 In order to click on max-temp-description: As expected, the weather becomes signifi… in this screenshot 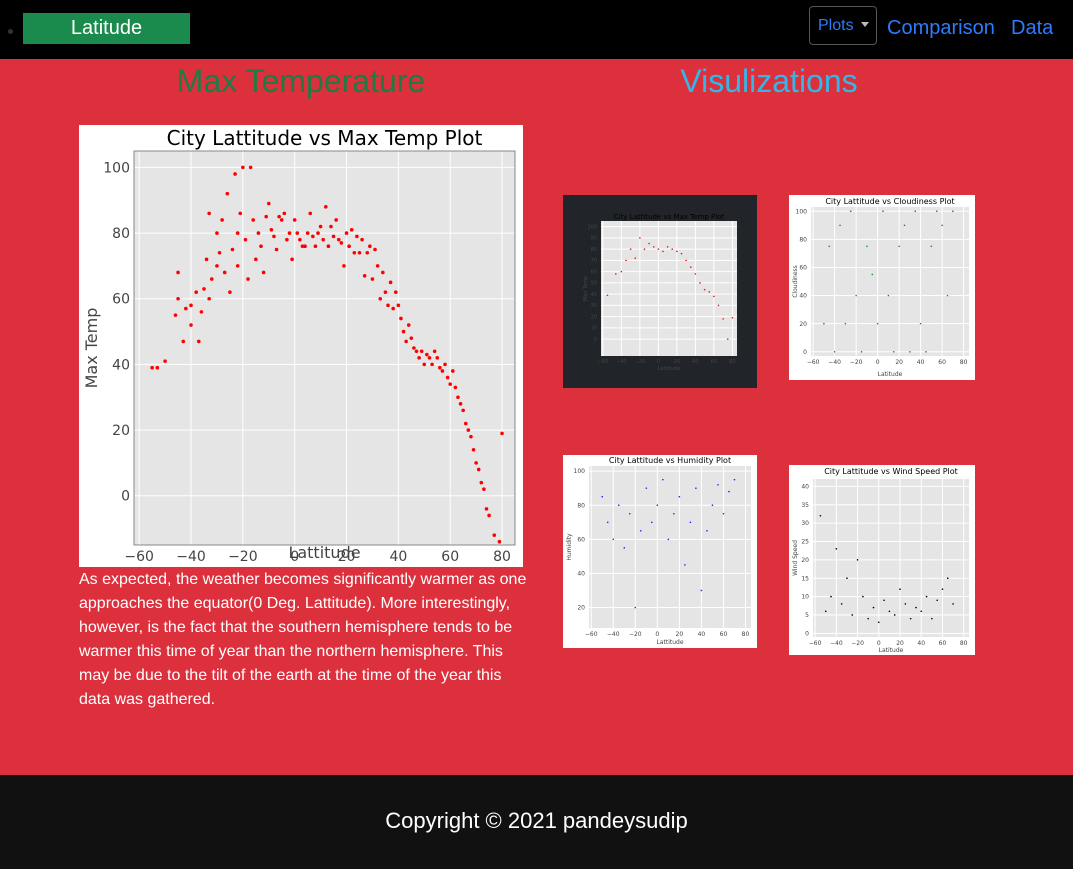, I will do `click(303, 639)`.